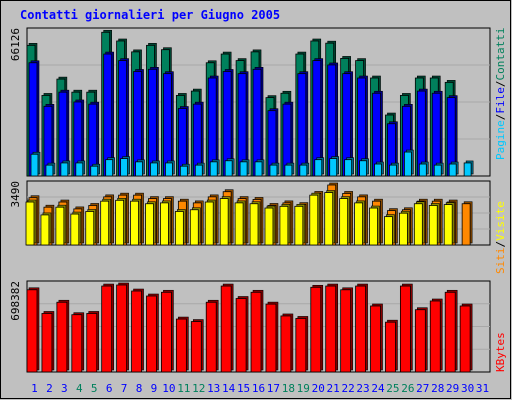 The image size is (512, 400). I want to click on visits-bar-siti-day-6-face, so click(105, 223).